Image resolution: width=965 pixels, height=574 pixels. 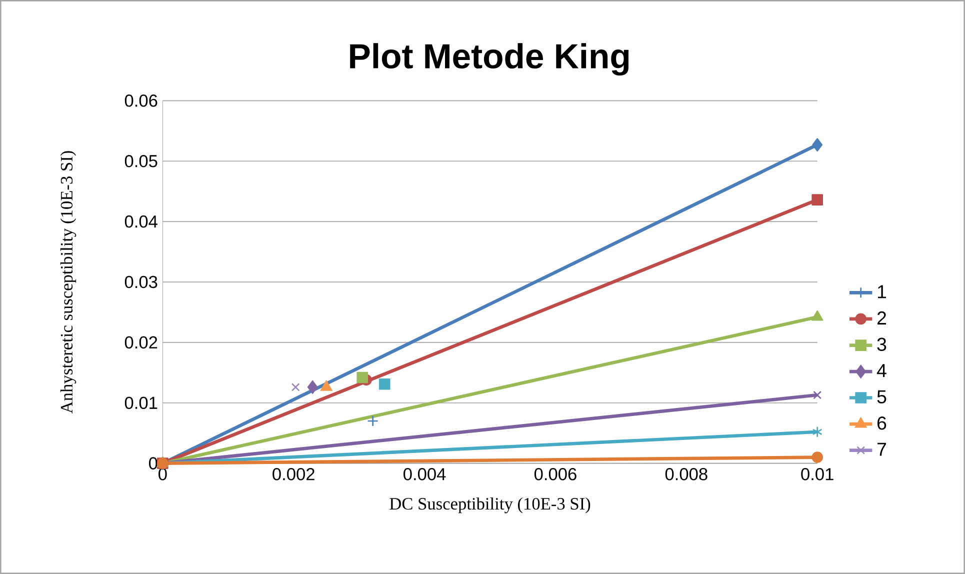 I want to click on legend-label: 7, so click(x=882, y=449).